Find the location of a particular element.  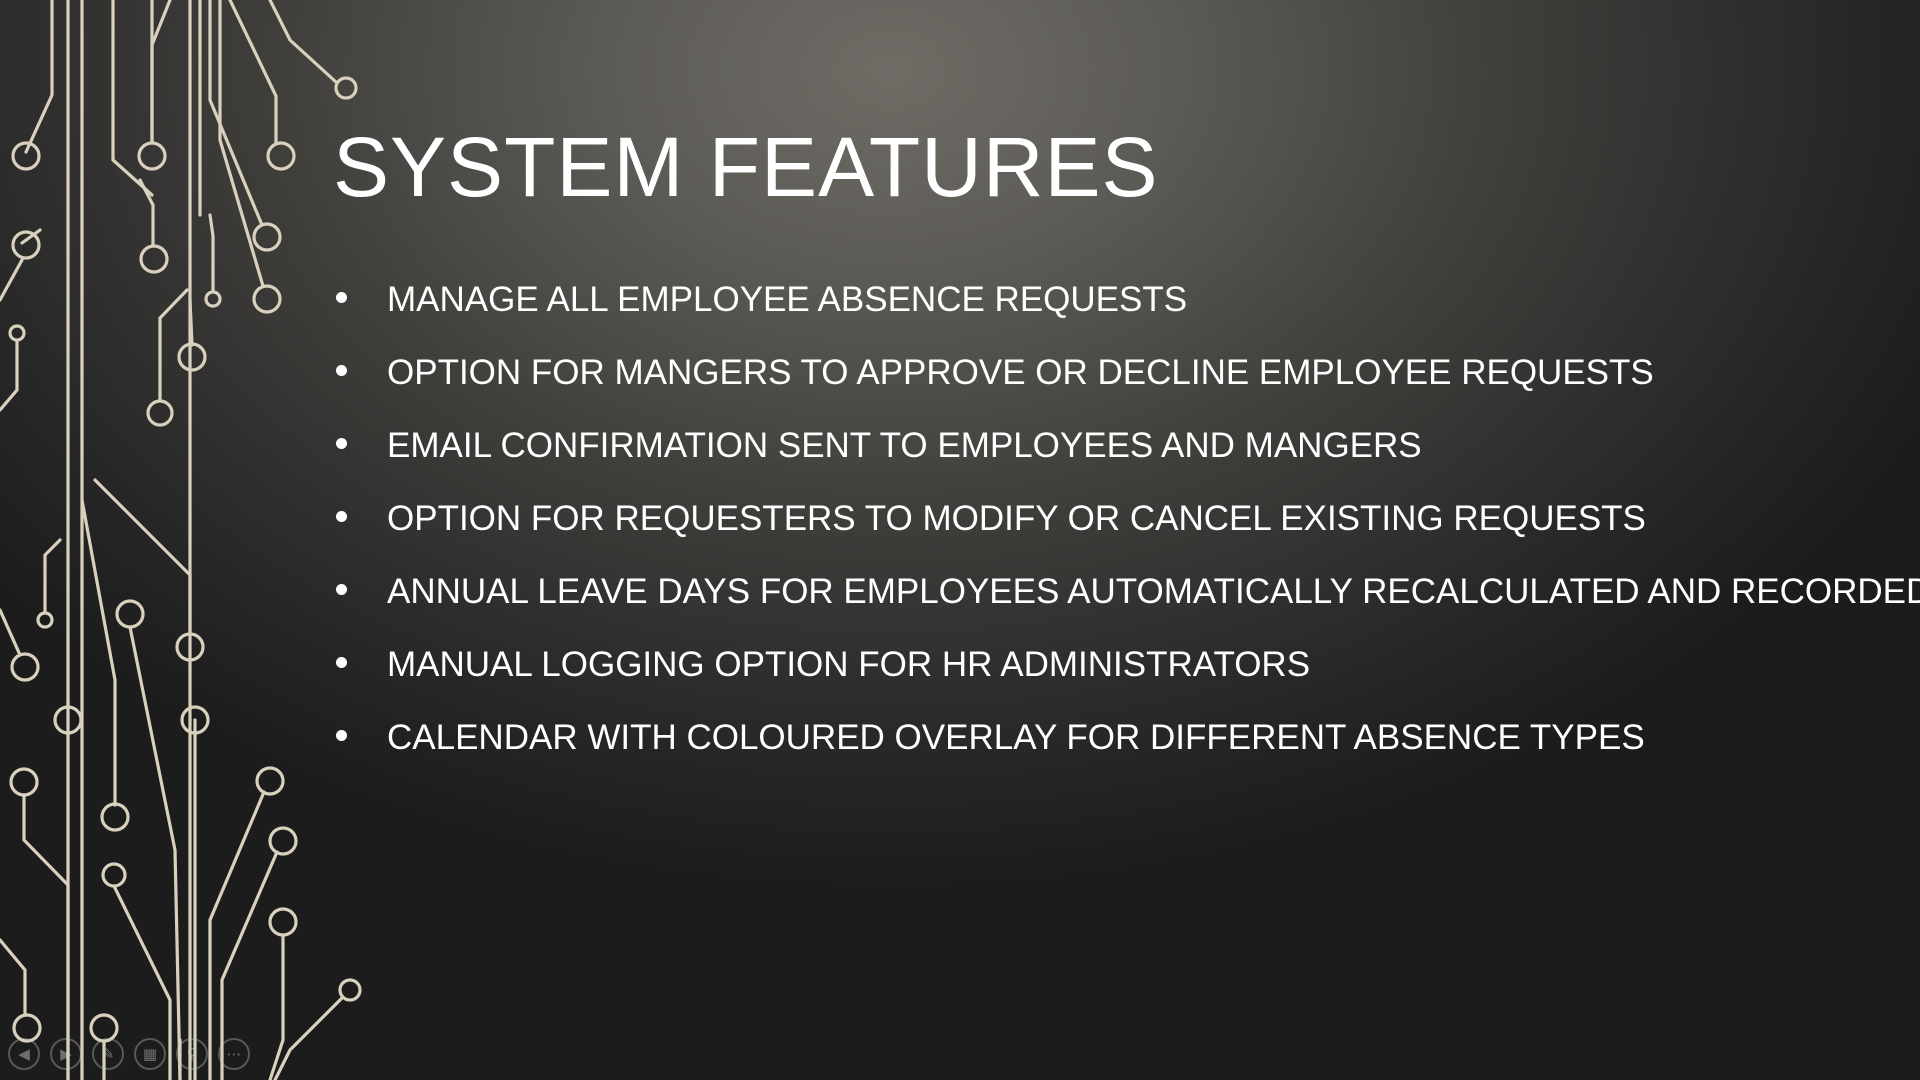

arrow-left-icon: ◀ is located at coordinates (24, 1054).